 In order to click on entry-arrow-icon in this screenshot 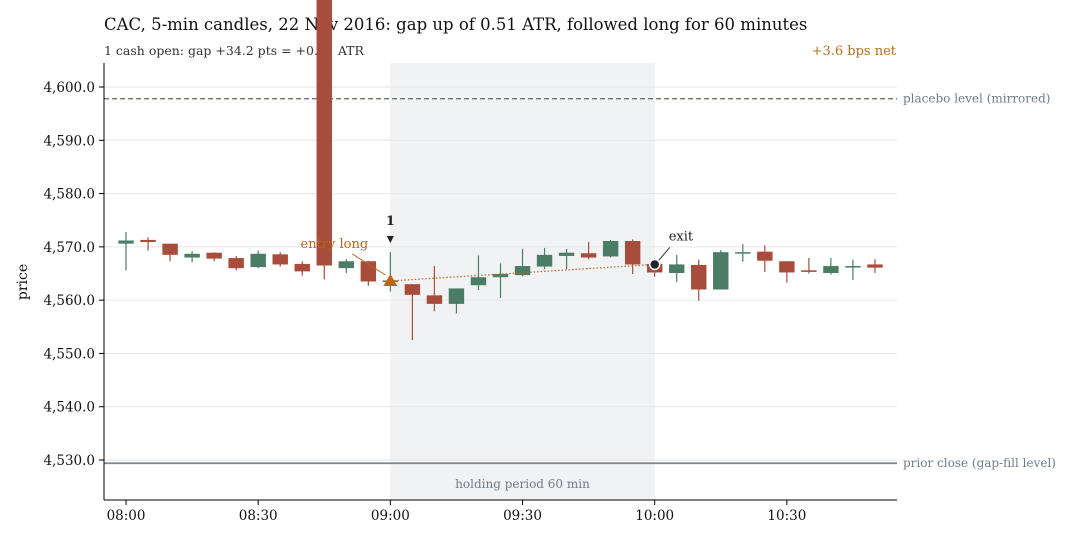, I will do `click(390, 239)`.